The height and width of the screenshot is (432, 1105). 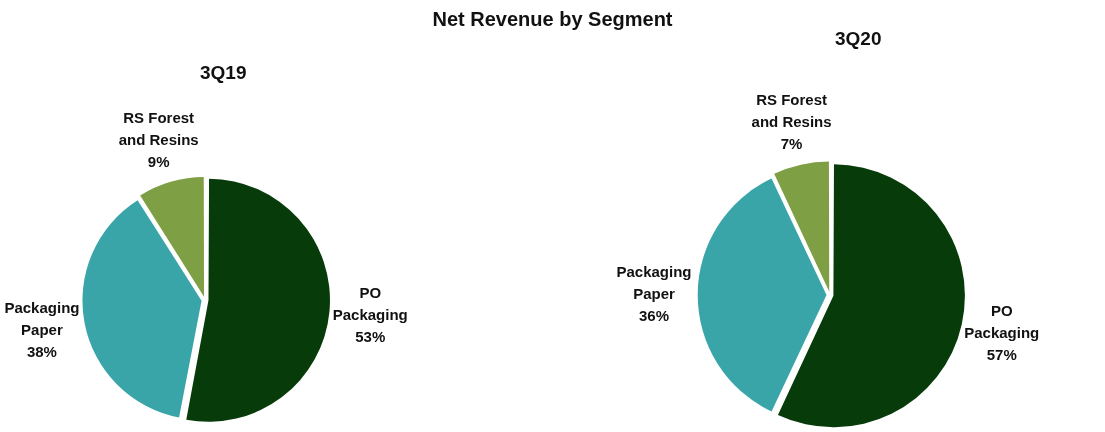 What do you see at coordinates (370, 336) in the screenshot?
I see `data-label: 53%` at bounding box center [370, 336].